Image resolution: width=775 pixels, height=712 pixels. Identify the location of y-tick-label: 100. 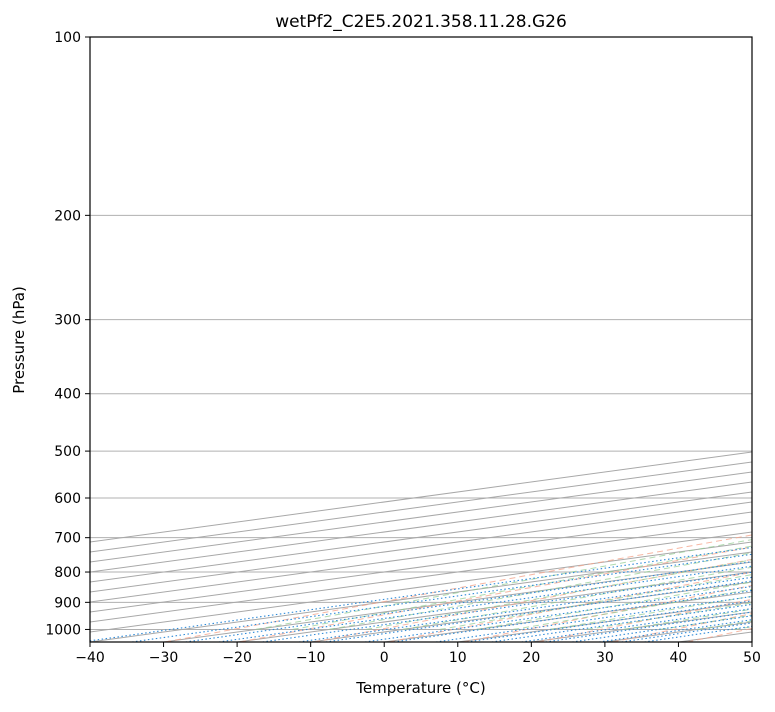
(67, 38).